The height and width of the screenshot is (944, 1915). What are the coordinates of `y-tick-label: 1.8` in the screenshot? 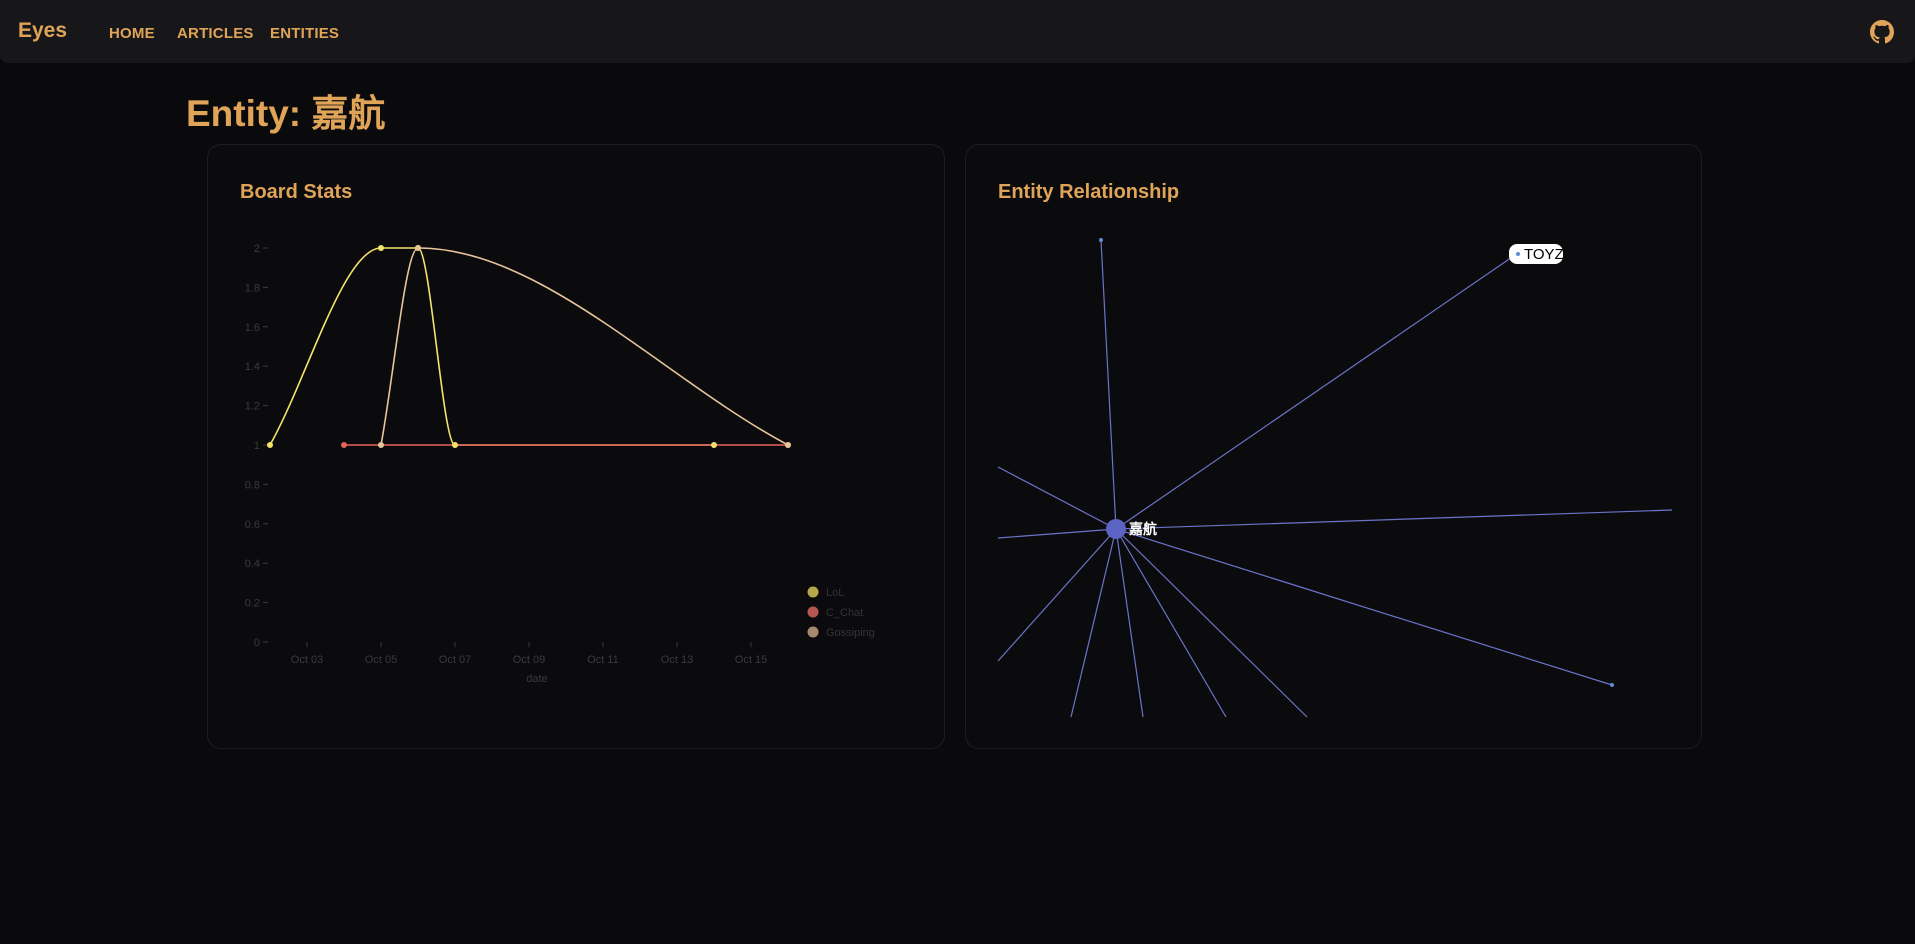 It's located at (252, 288).